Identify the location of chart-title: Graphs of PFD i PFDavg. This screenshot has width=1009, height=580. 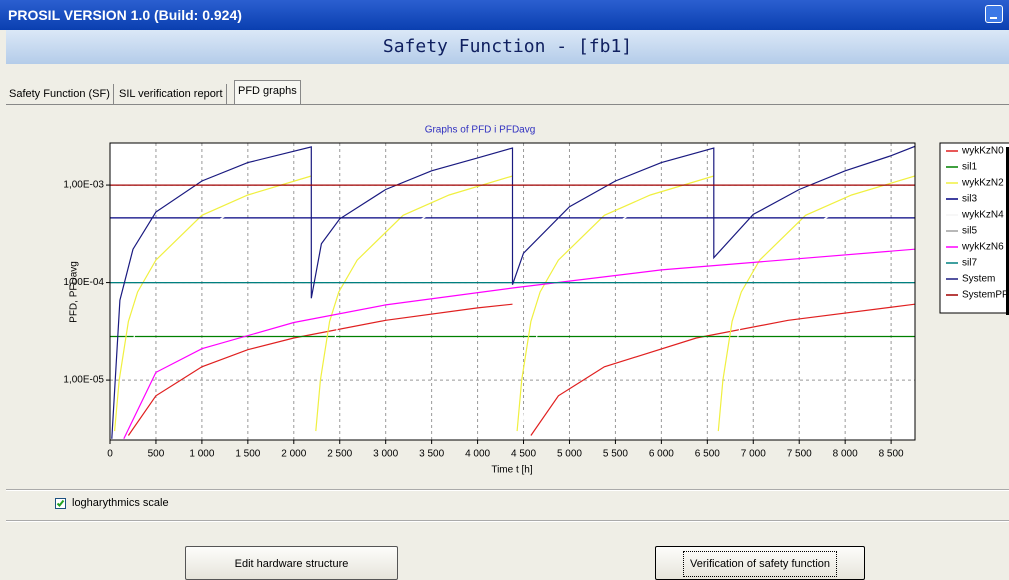
(480, 130).